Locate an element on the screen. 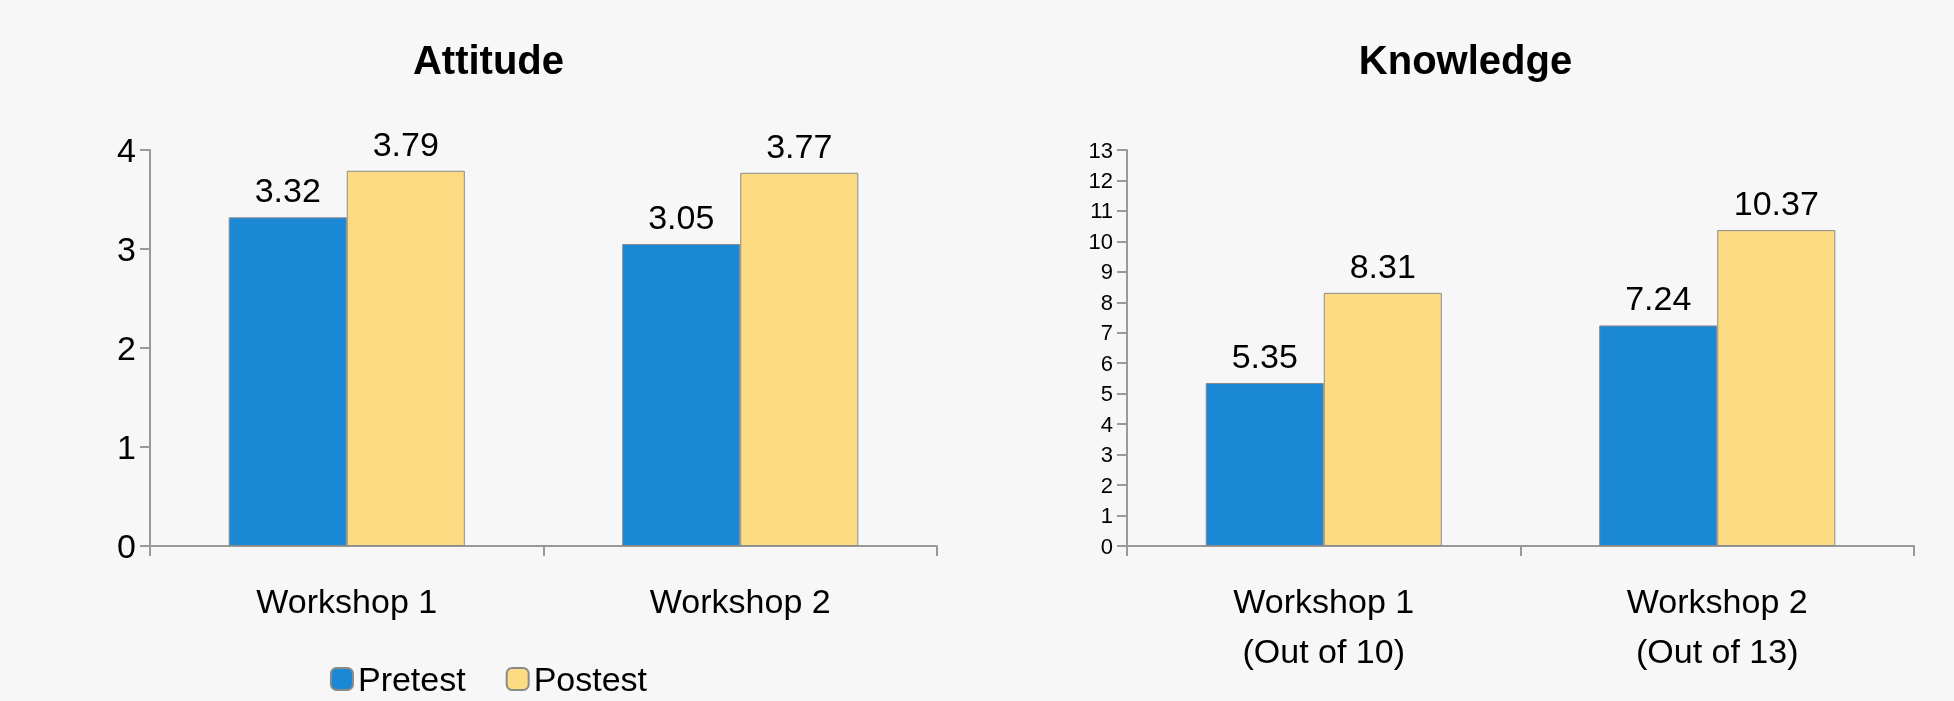 The height and width of the screenshot is (701, 1954). y-tick-label: 5 is located at coordinates (1106, 394).